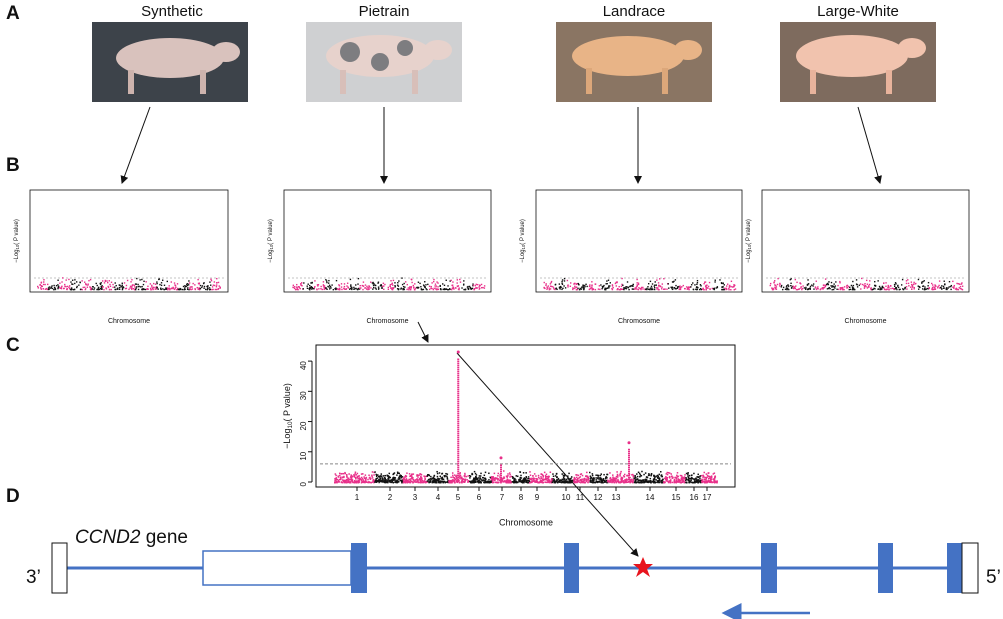 The image size is (1003, 619). What do you see at coordinates (303, 483) in the screenshot?
I see `y-tick-label: 0` at bounding box center [303, 483].